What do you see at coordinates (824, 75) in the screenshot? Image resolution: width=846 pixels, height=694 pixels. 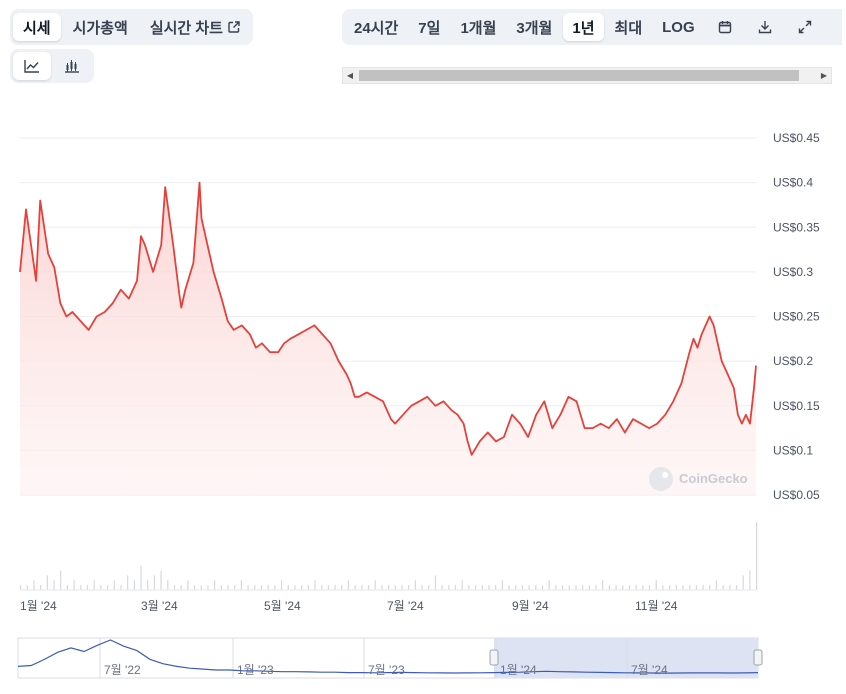 I see `scroll-right-icon: ▶` at bounding box center [824, 75].